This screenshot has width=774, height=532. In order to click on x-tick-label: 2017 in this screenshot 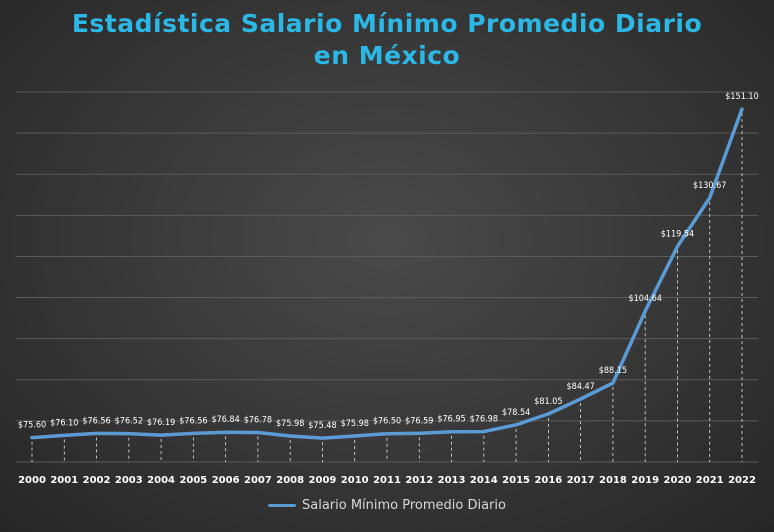, I will do `click(581, 480)`.